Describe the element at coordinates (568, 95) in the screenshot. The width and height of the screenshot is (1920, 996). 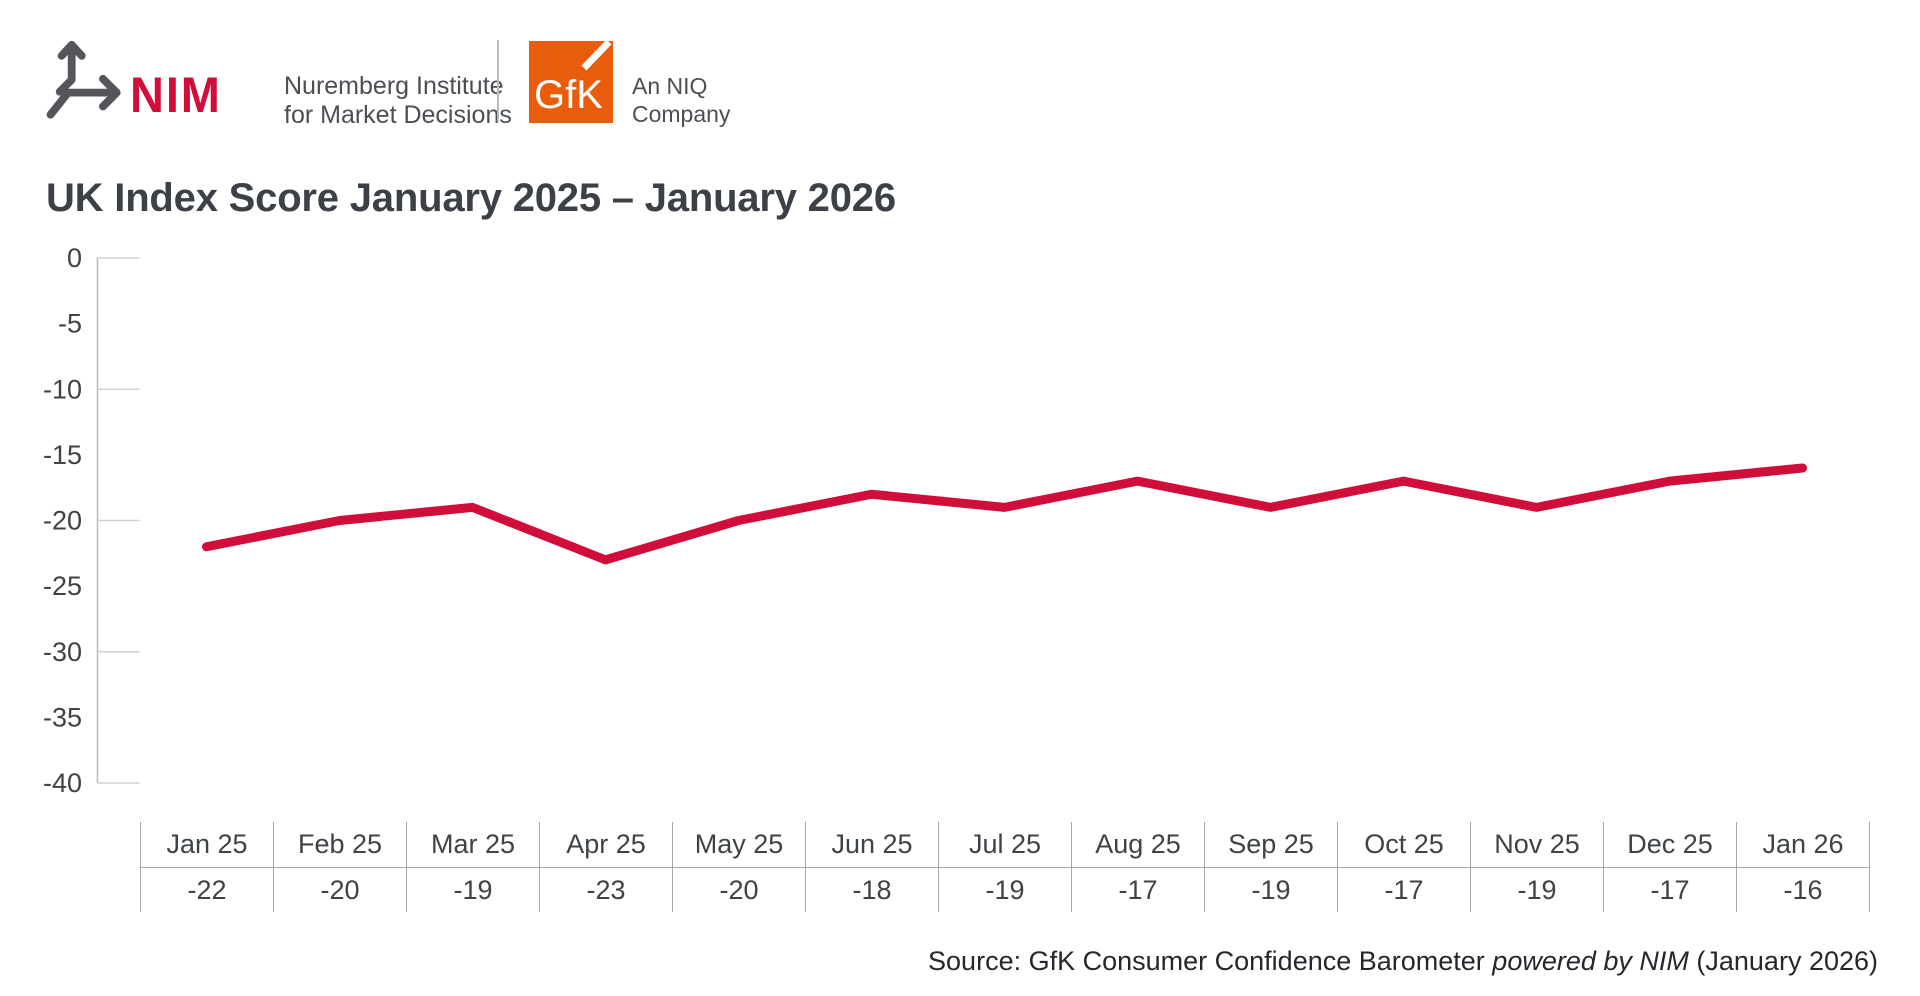
I see `gfk-tile-text: GfK` at that location.